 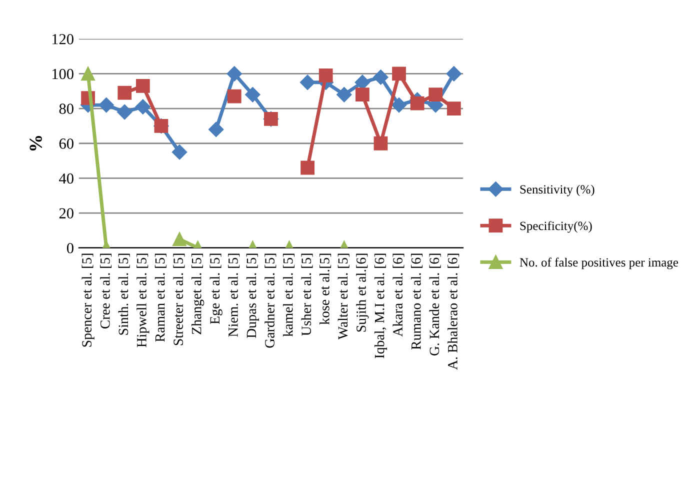 I want to click on y-axis-title: %, so click(x=36, y=143).